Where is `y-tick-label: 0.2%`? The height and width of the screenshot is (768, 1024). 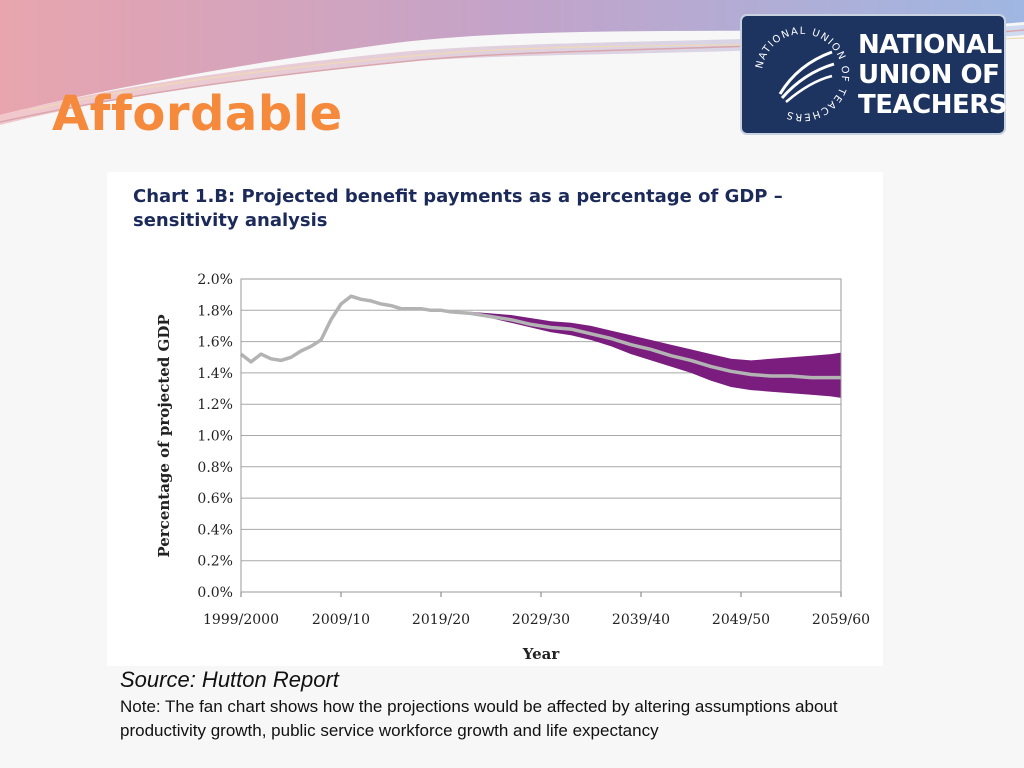 y-tick-label: 0.2% is located at coordinates (215, 562).